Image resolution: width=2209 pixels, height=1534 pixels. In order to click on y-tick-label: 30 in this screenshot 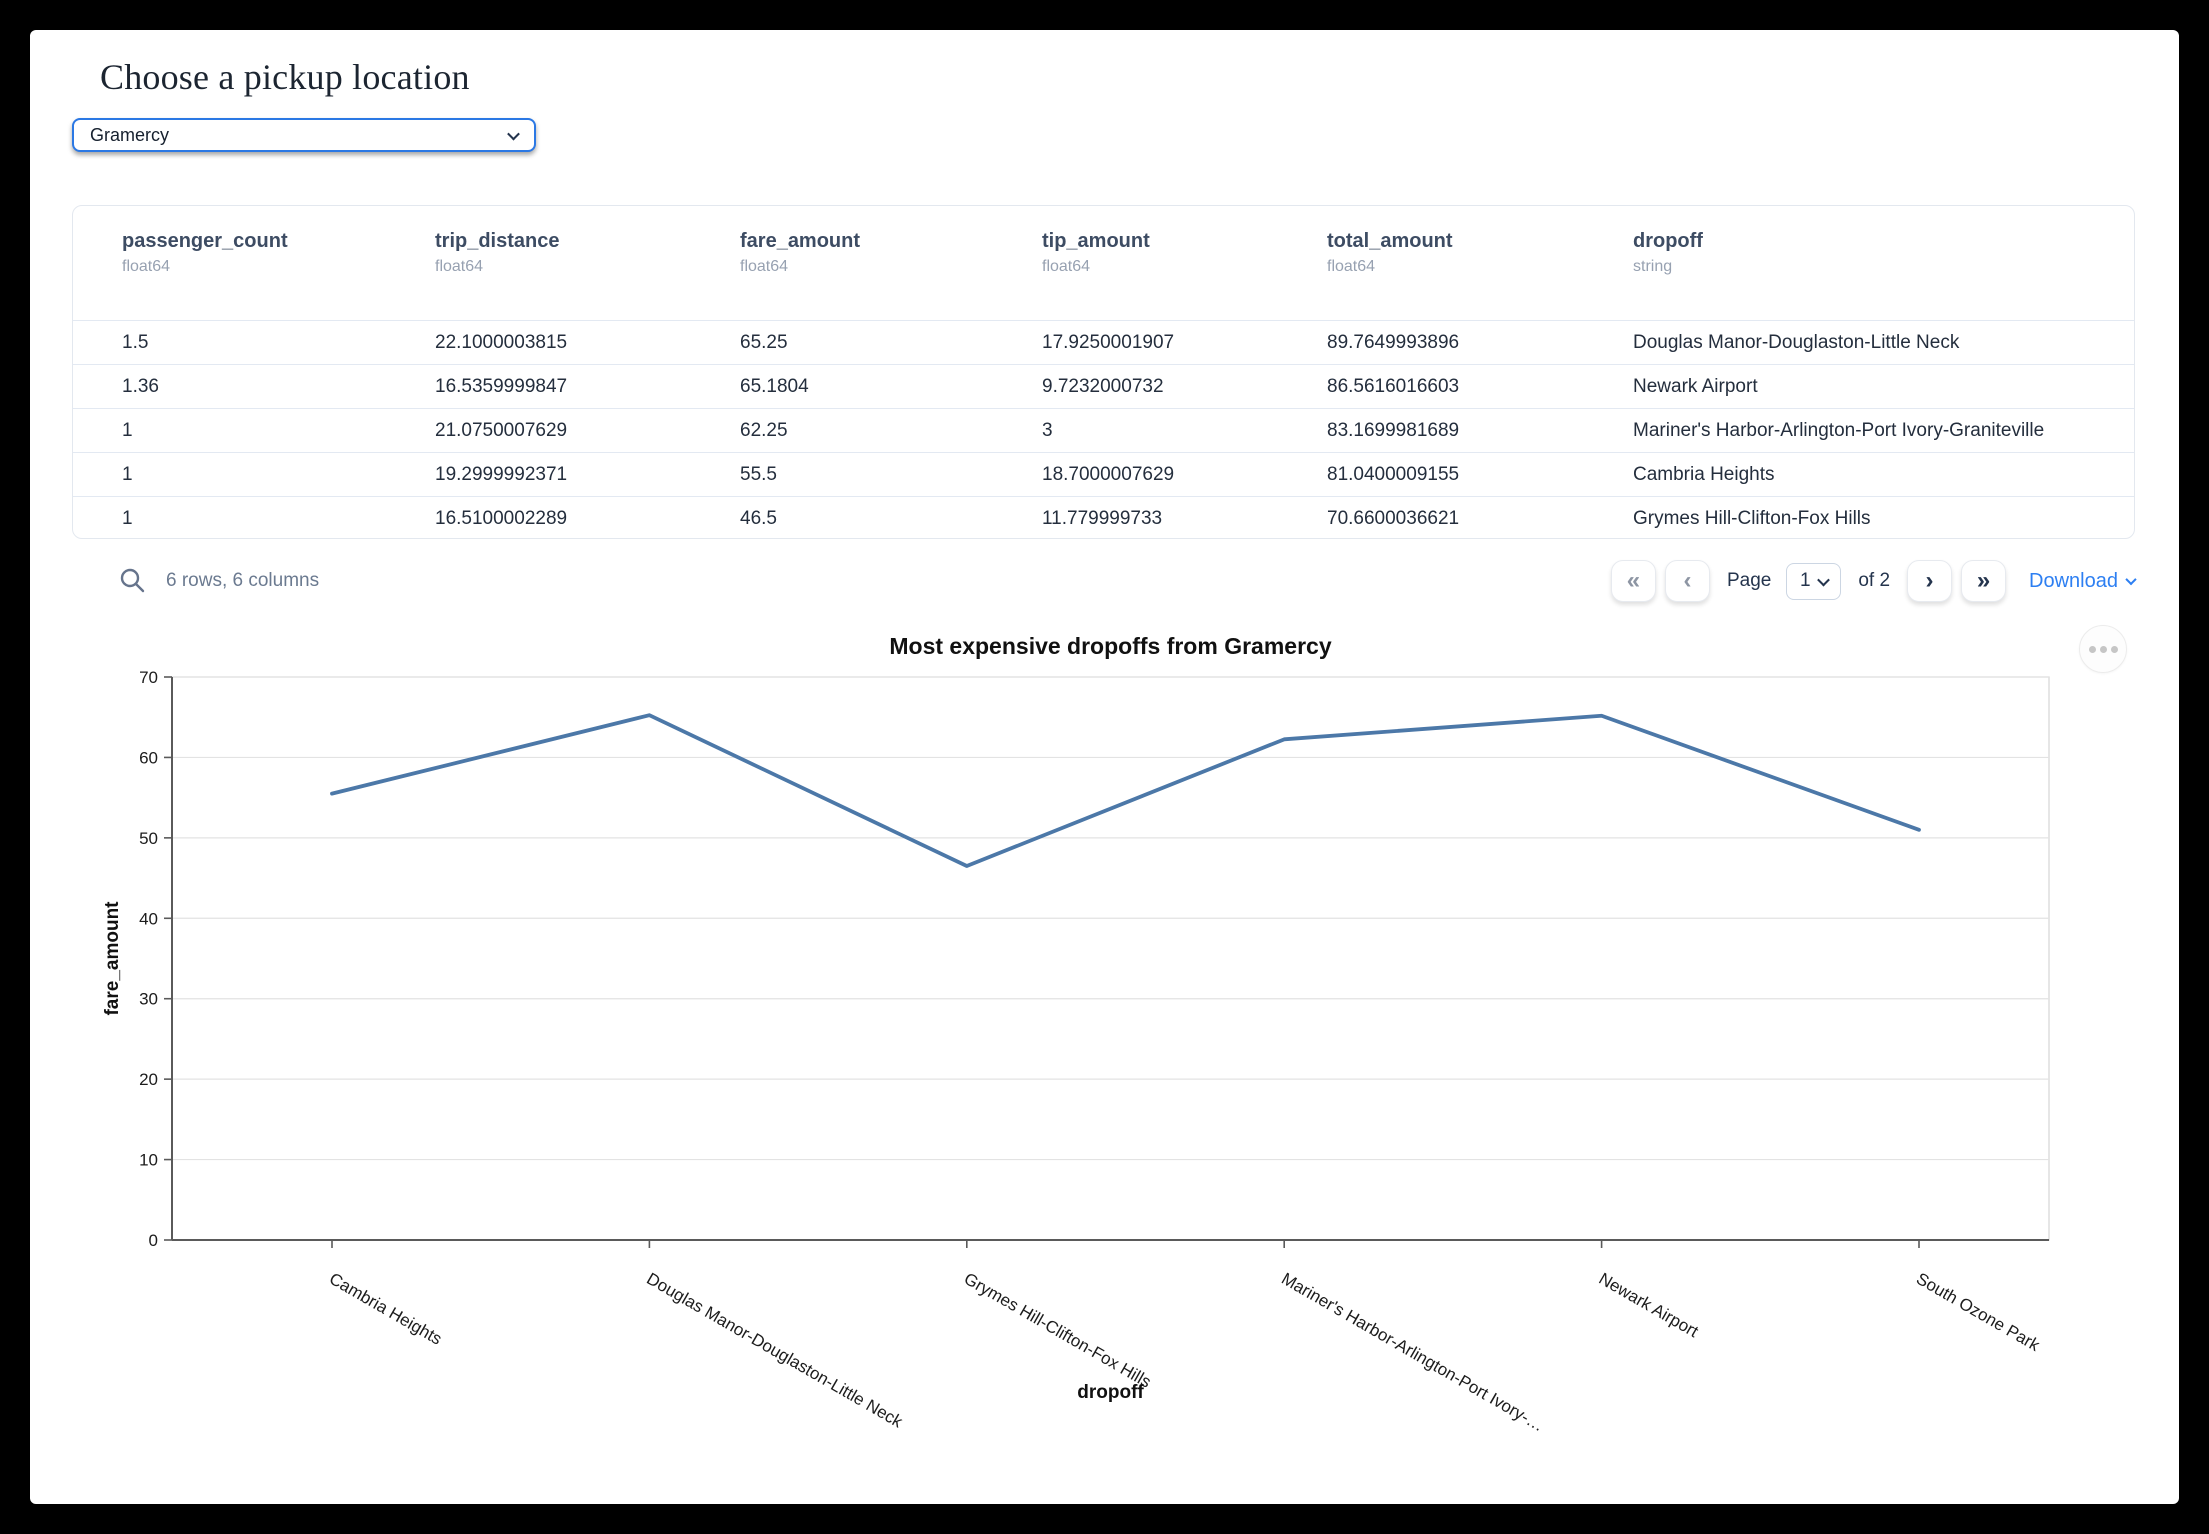, I will do `click(148, 999)`.